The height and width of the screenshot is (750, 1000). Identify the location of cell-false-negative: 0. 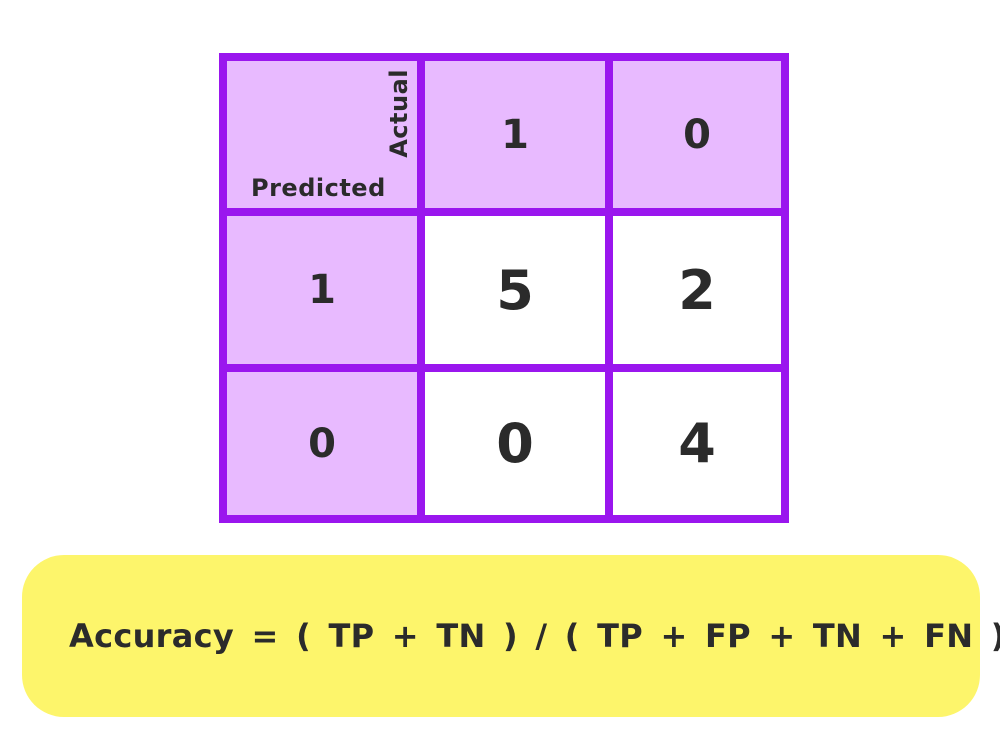
(515, 443).